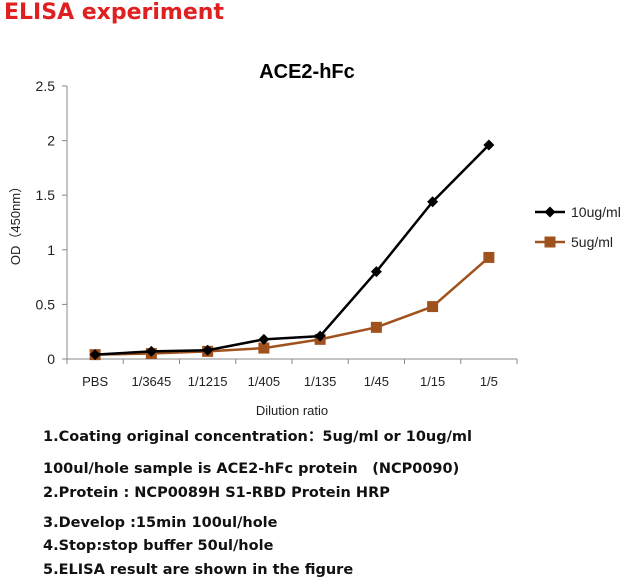  I want to click on x-tick-label: 1/5, so click(489, 381).